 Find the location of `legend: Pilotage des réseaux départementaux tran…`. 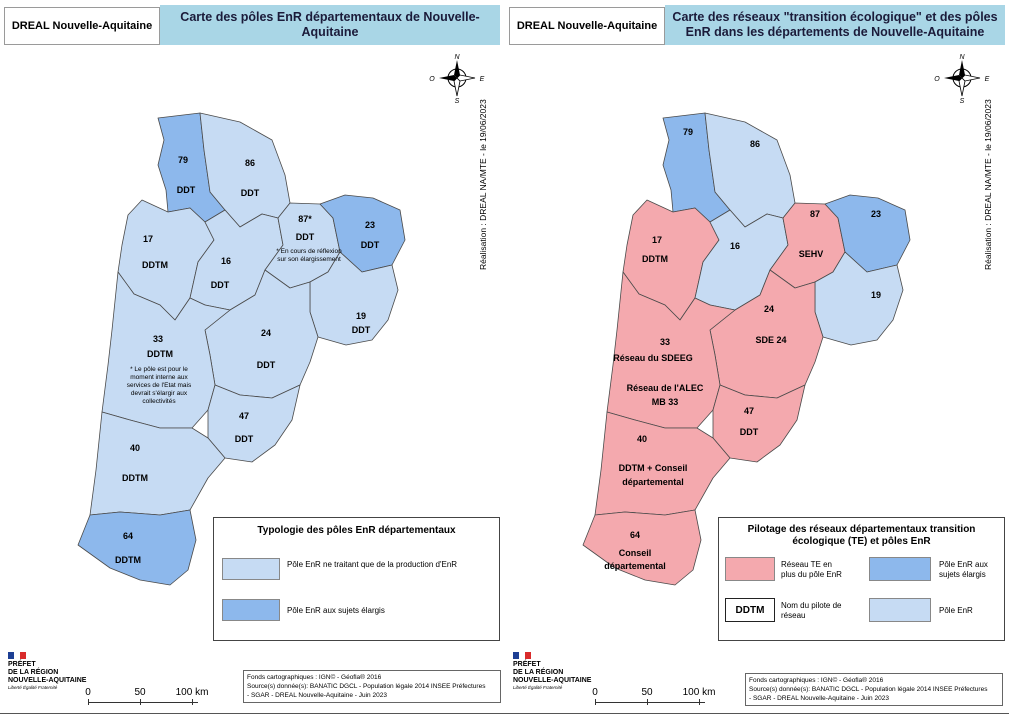

legend: Pilotage des réseaux départementaux tran… is located at coordinates (861, 579).